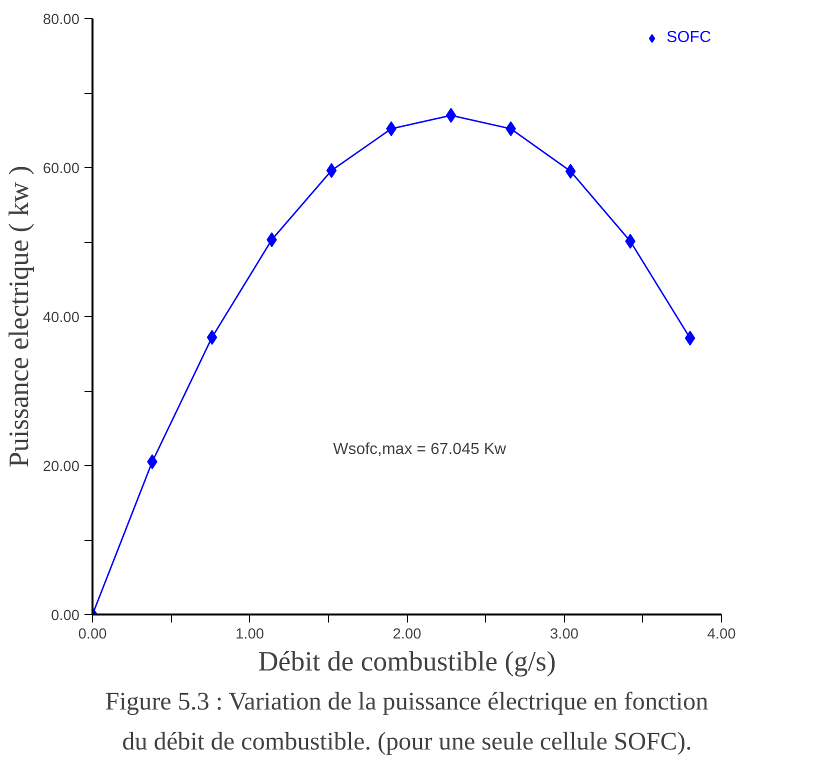 The height and width of the screenshot is (765, 820). I want to click on y-axis-title: Puissance electrique ( kw ), so click(19, 317).